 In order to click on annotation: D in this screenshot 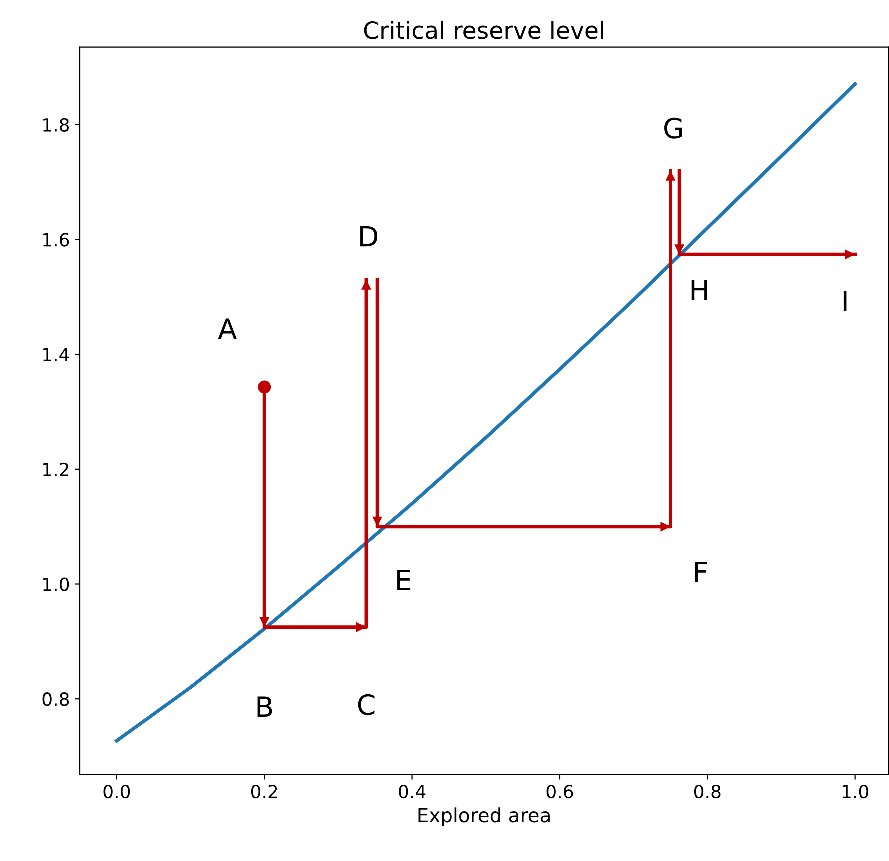, I will do `click(369, 236)`.